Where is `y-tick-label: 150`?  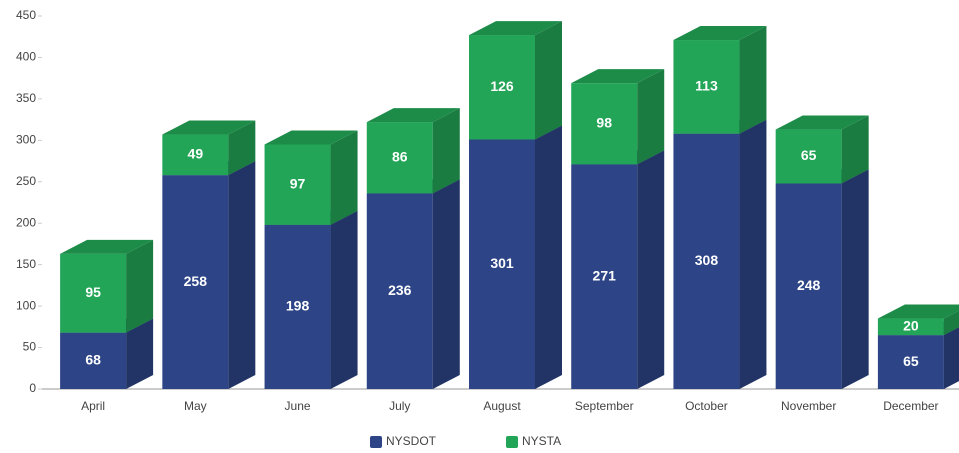
y-tick-label: 150 is located at coordinates (26, 264).